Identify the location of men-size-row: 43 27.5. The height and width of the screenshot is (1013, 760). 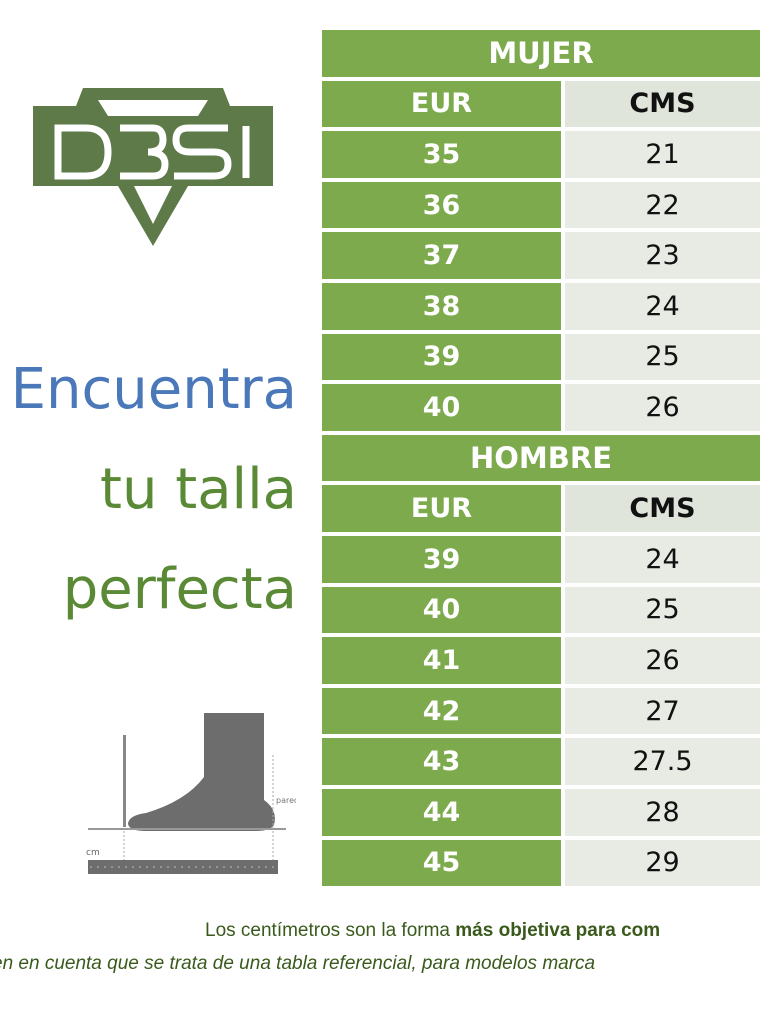
(541, 761).